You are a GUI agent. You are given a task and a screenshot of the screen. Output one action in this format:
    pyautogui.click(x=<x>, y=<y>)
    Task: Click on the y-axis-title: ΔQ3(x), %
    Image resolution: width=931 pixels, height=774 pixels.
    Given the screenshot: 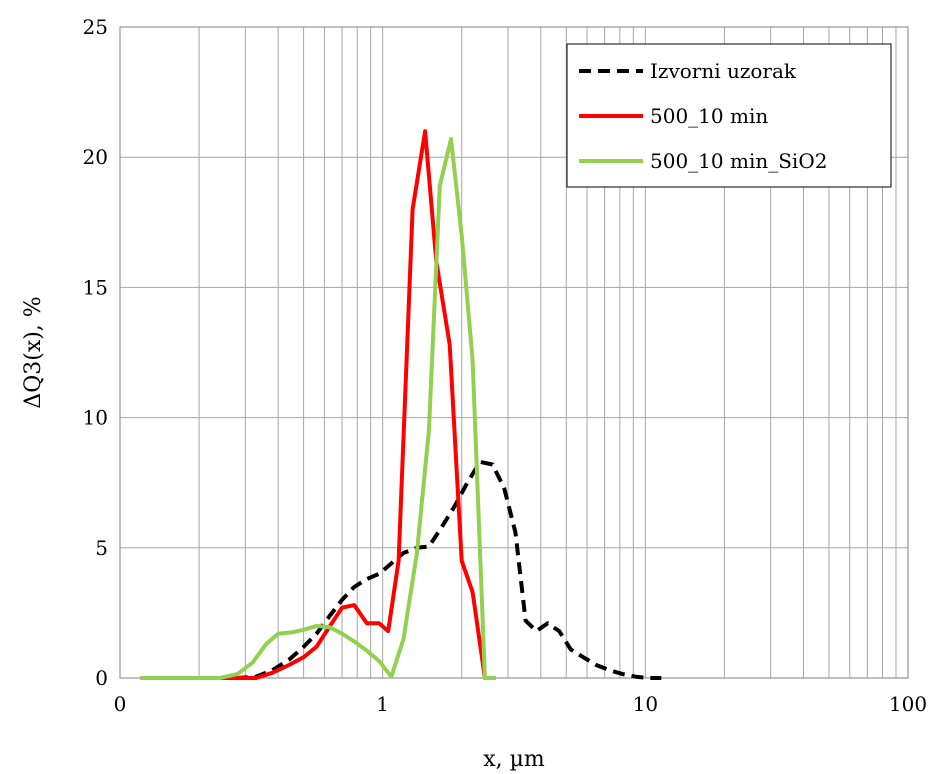 What is the action you would take?
    pyautogui.click(x=33, y=352)
    